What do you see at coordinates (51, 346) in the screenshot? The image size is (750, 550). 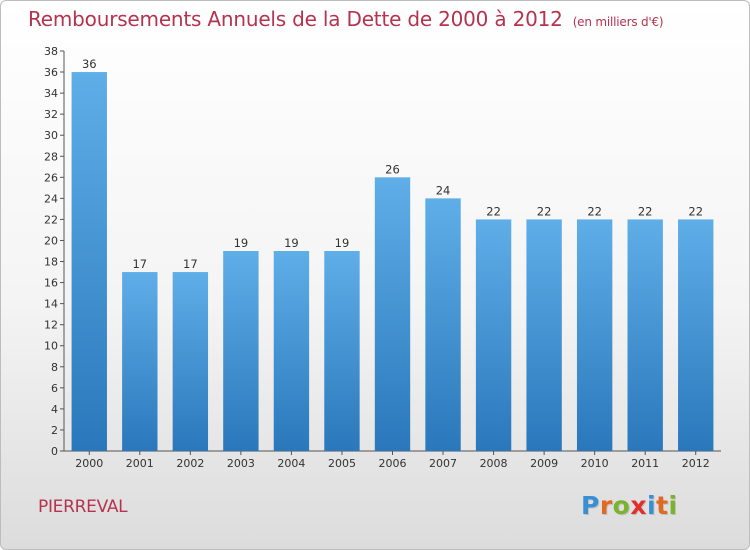 I see `y-tick-label: 10` at bounding box center [51, 346].